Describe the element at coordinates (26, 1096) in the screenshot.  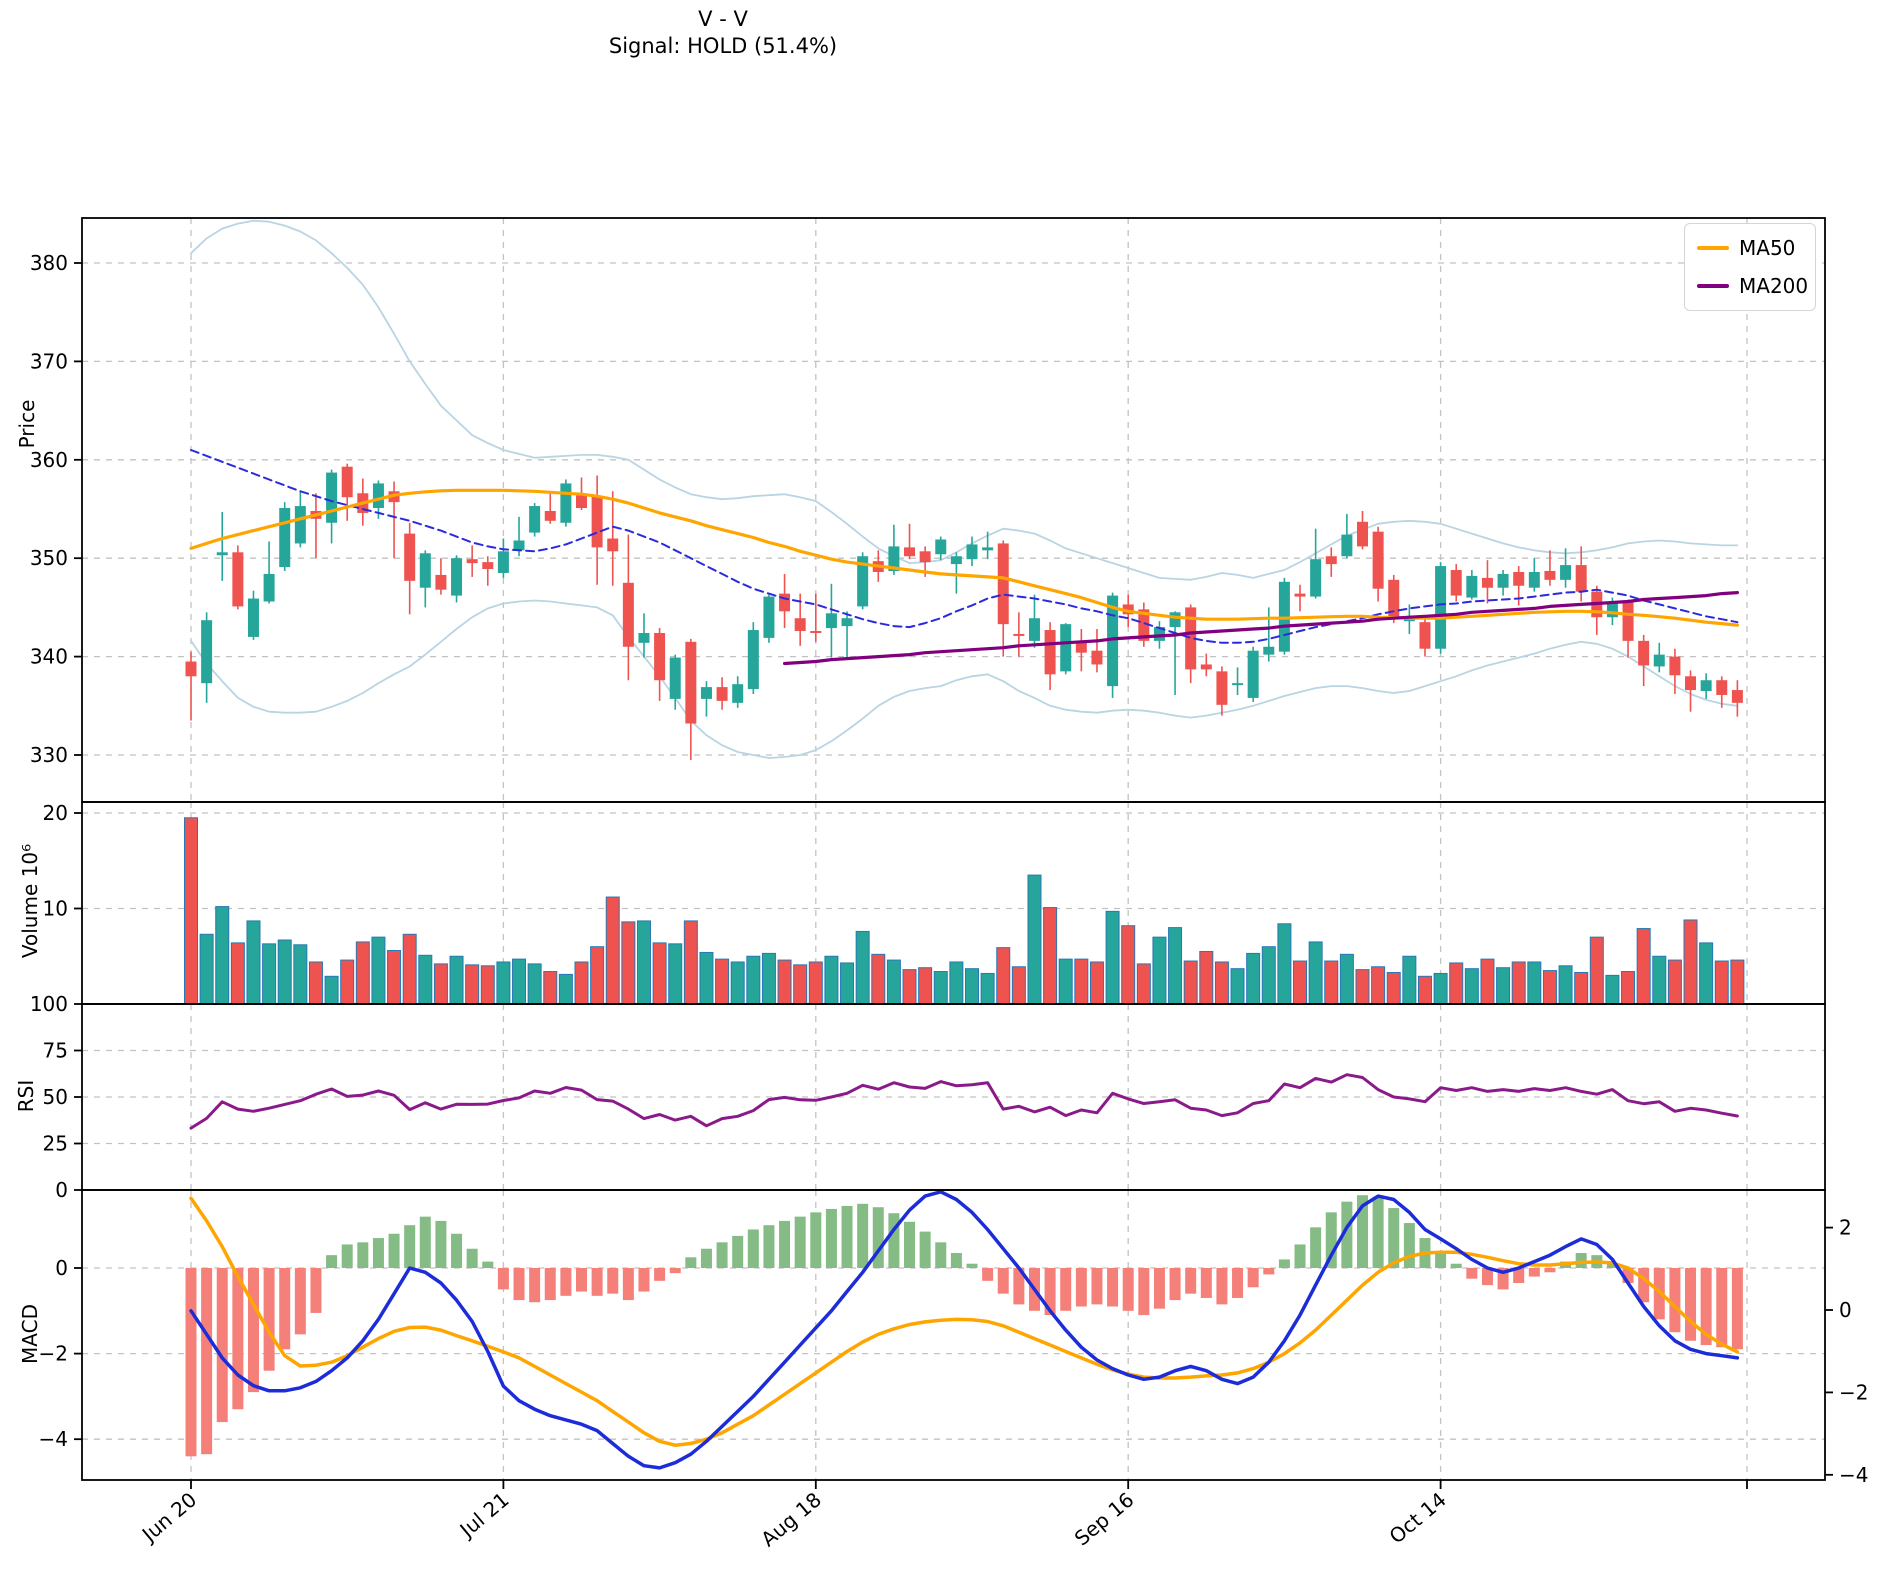
I see `rsi-axis-label: RSI` at that location.